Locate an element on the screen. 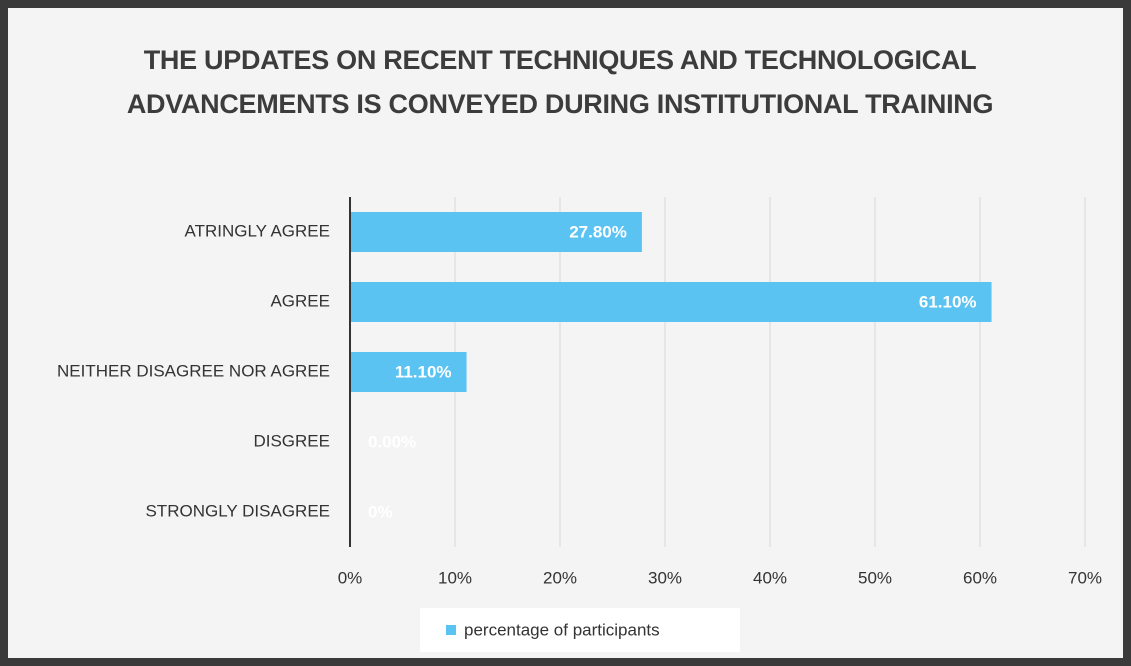  value-label: 61.10% is located at coordinates (948, 301).